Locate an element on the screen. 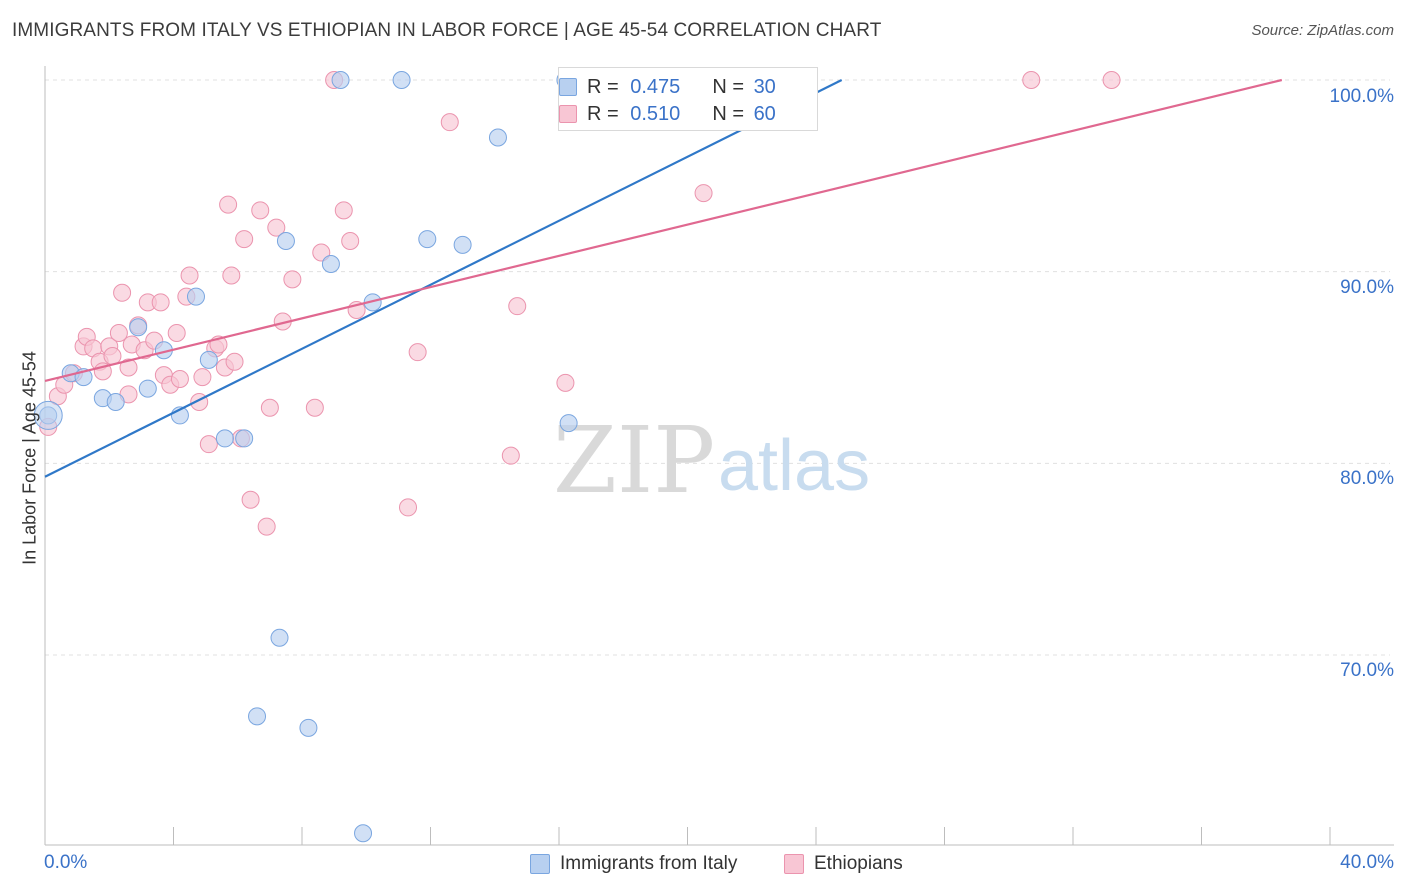 The height and width of the screenshot is (892, 1406). stats-row-italy: R = 0.475 N = 30 is located at coordinates (667, 87).